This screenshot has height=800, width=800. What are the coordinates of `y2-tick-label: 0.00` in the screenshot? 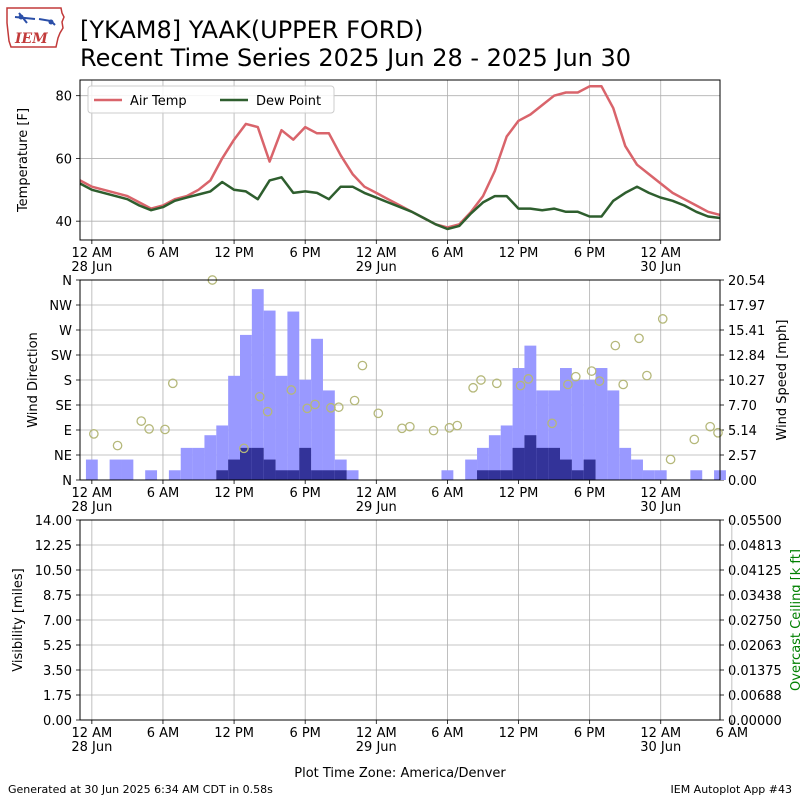 It's located at (742, 481).